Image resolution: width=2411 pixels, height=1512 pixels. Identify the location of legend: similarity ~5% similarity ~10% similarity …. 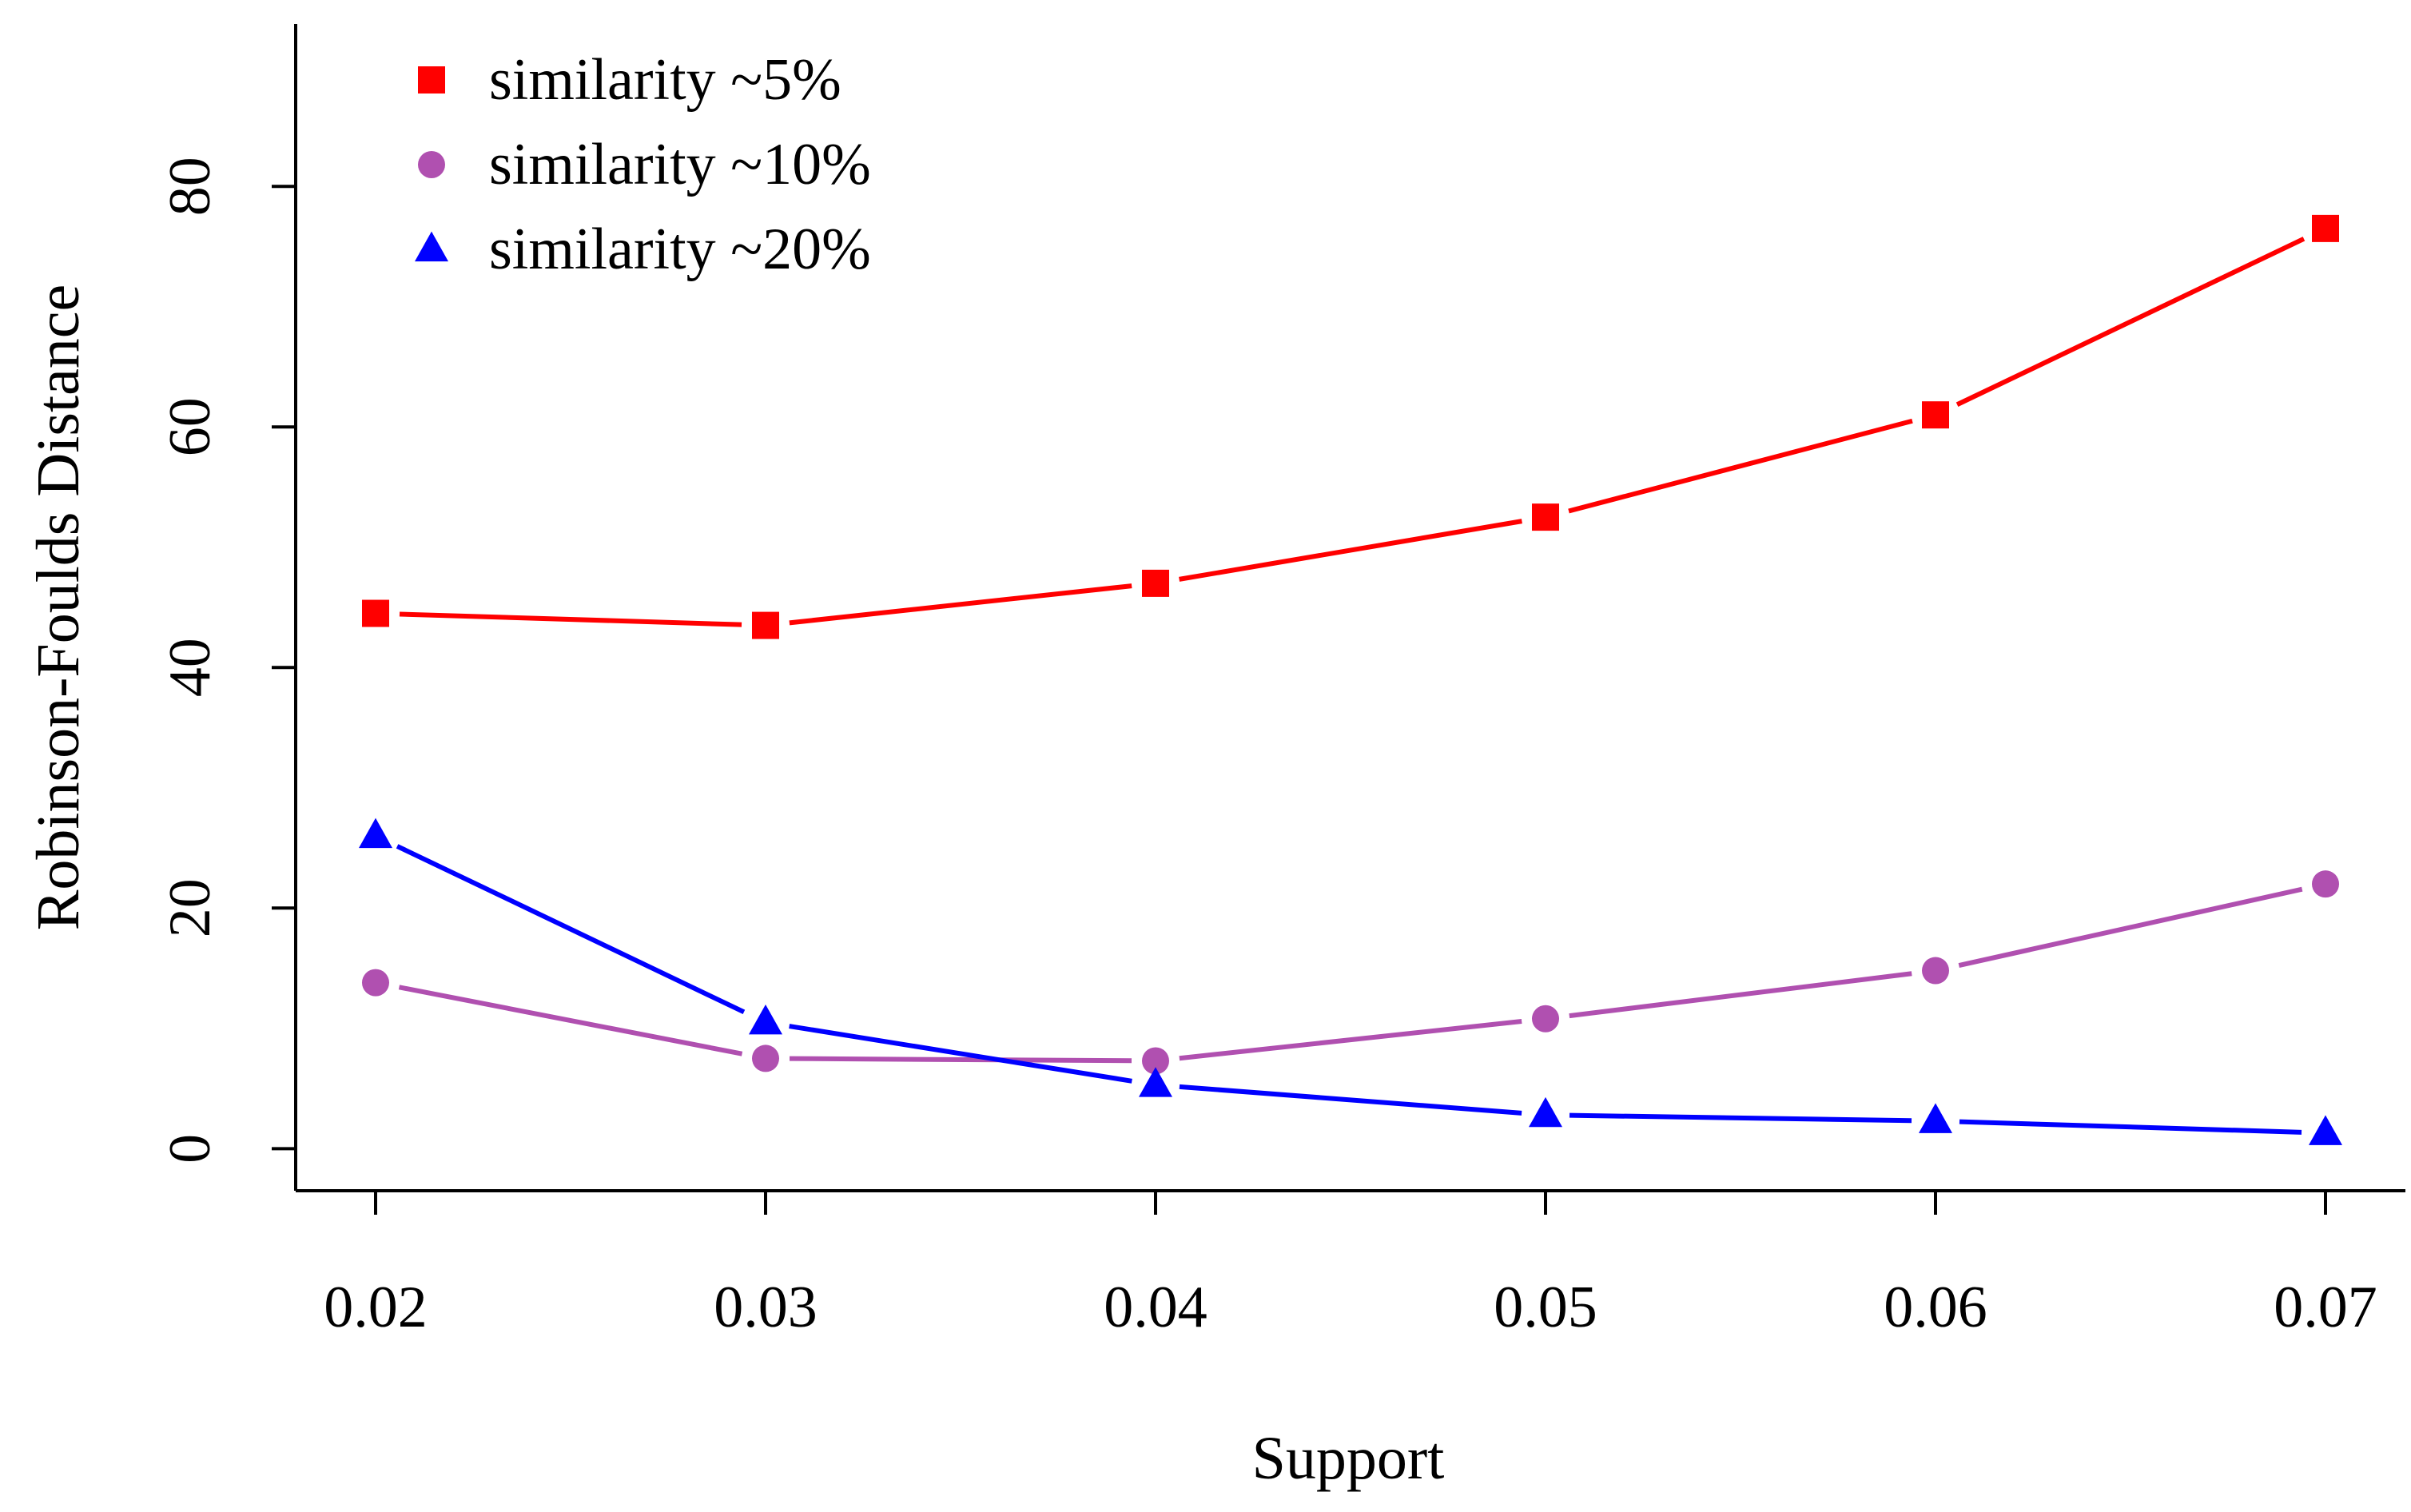
(643, 164).